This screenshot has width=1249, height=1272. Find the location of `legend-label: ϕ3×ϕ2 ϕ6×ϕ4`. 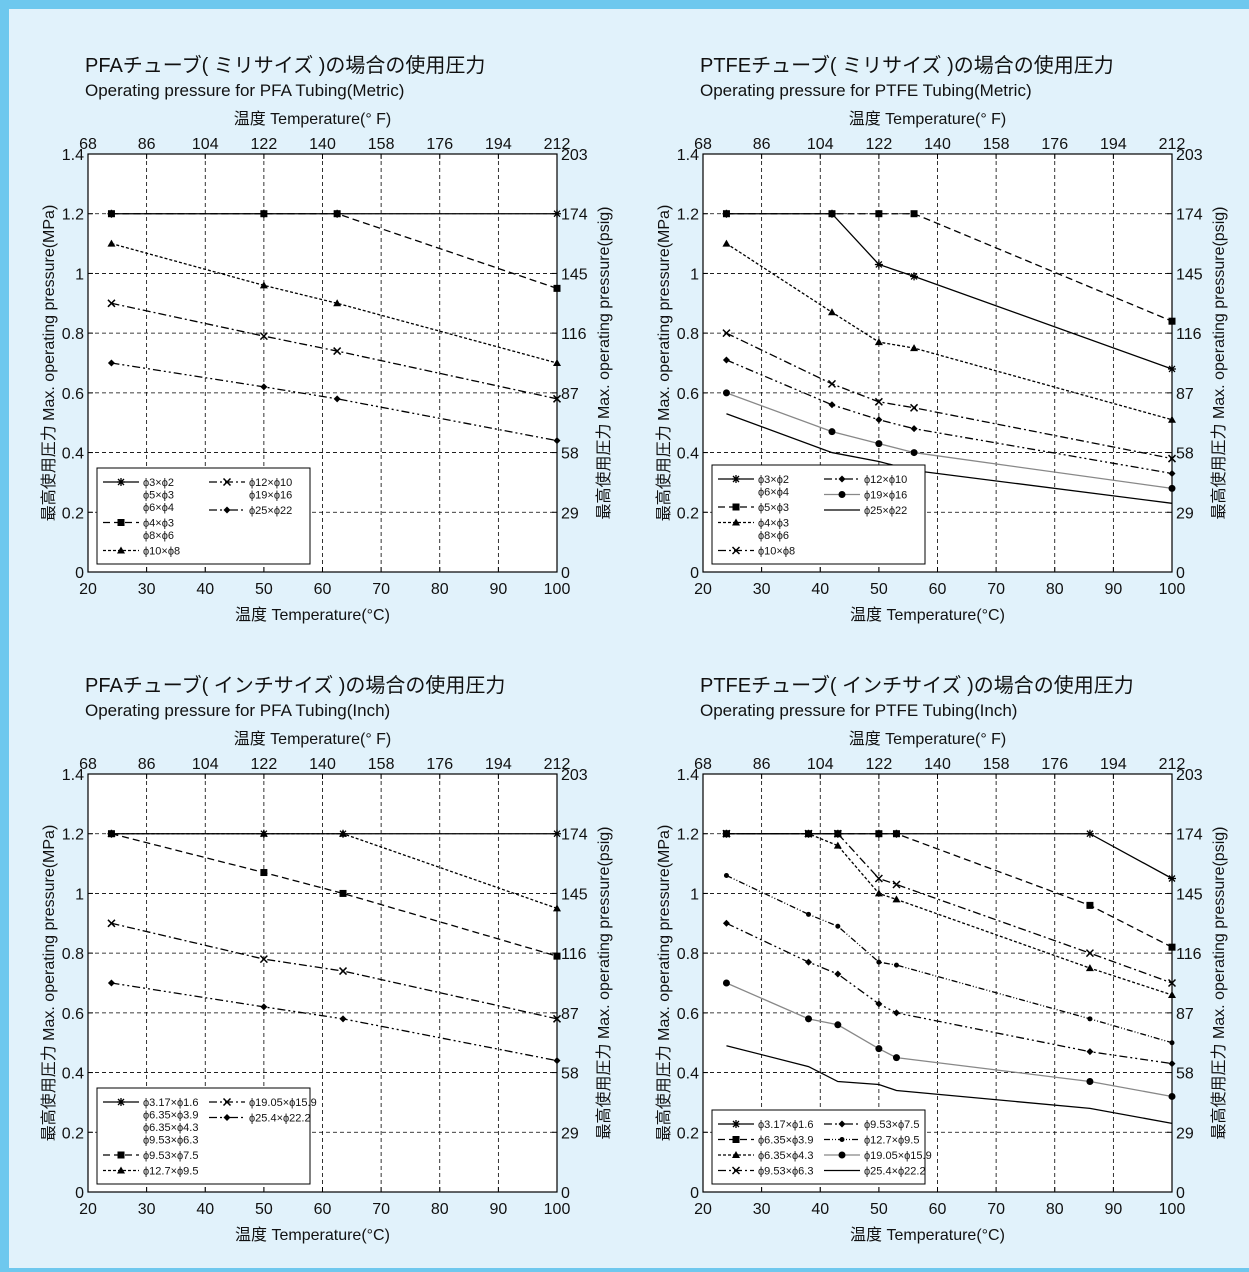

legend-label: ϕ3×ϕ2 ϕ6×ϕ4 is located at coordinates (773, 486).